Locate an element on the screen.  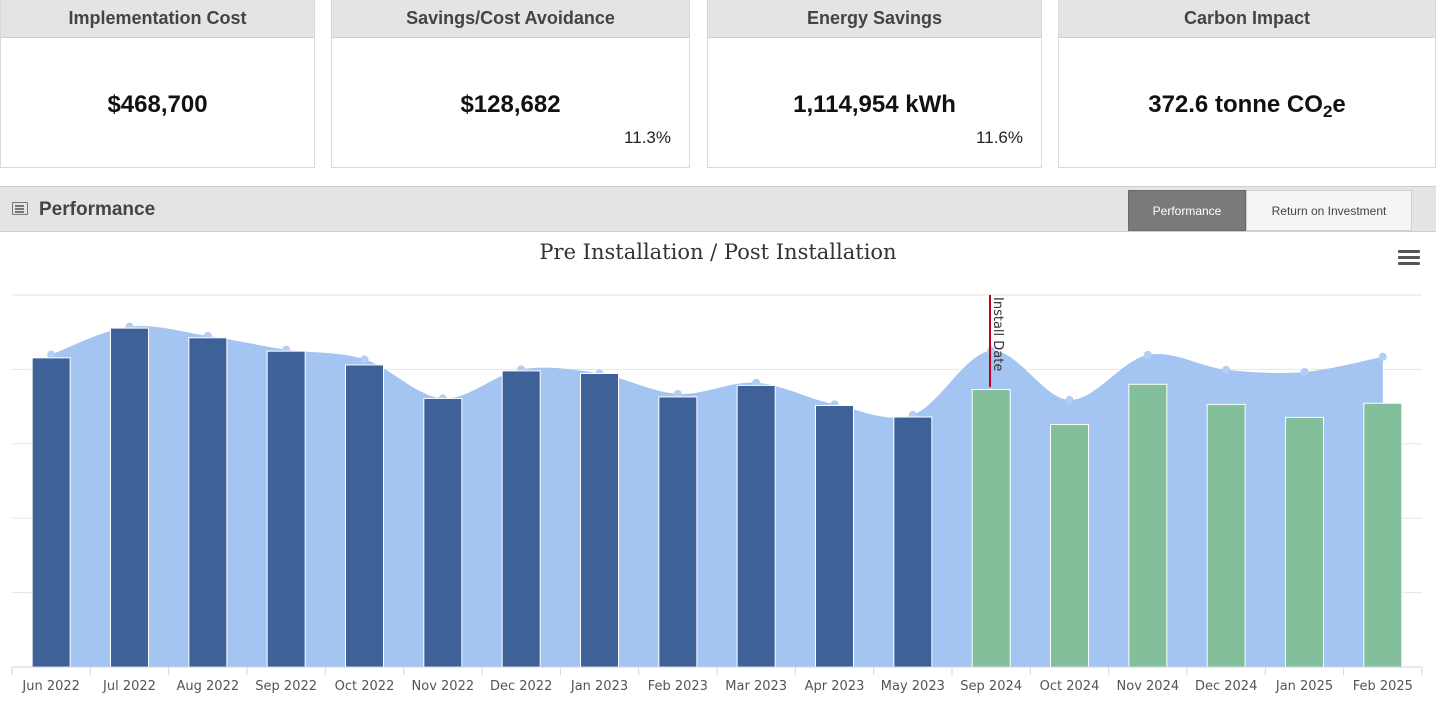
x-tick-label: Oct 2022 is located at coordinates (365, 686).